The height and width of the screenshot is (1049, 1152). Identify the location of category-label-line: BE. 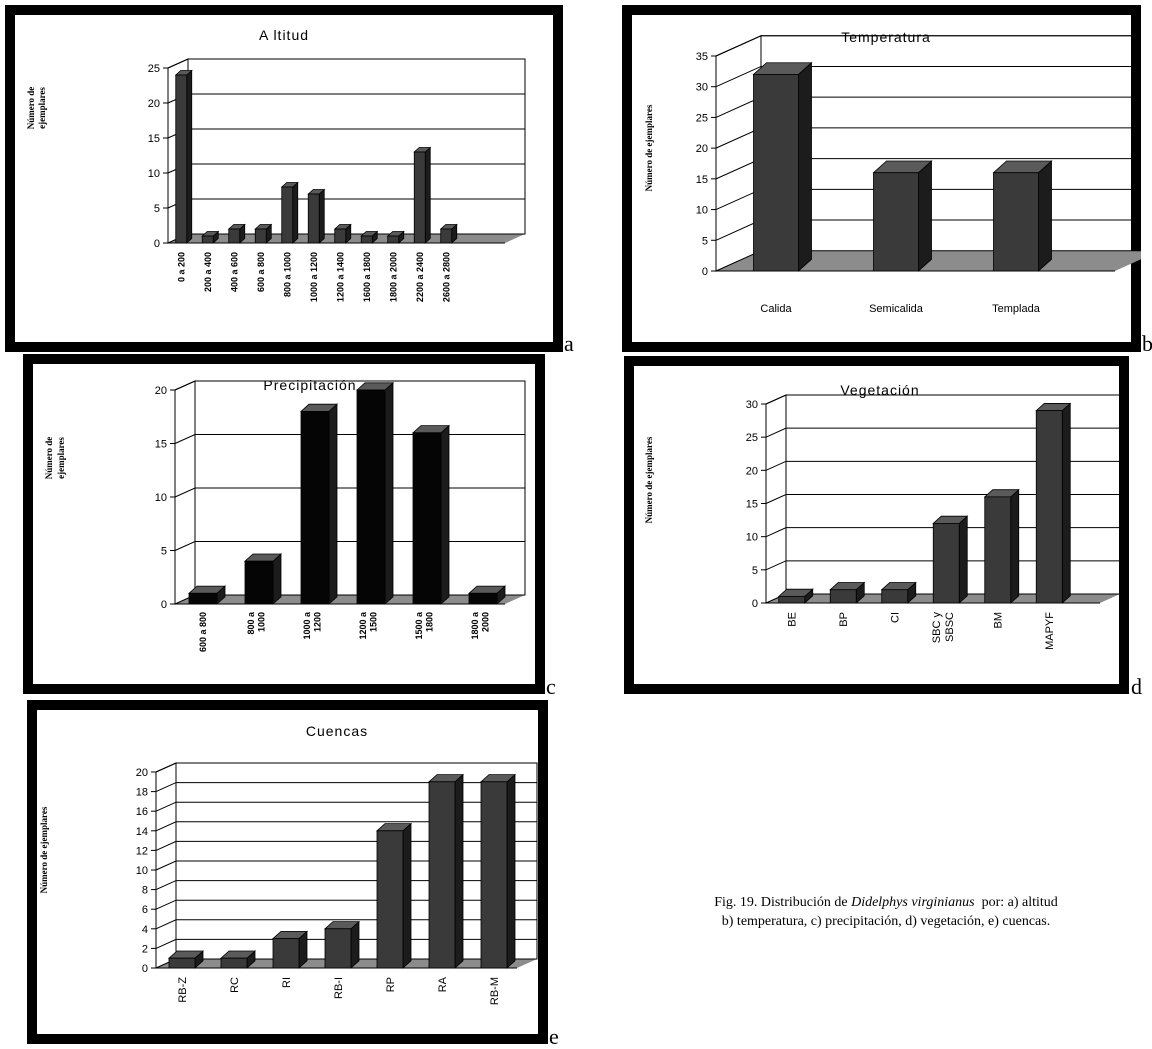
(793, 619).